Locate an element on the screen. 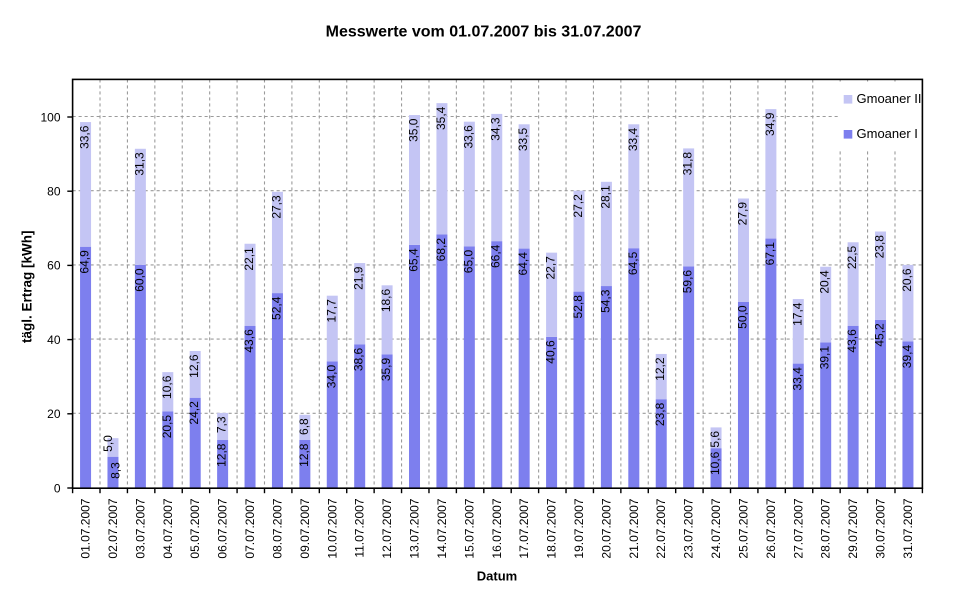 The image size is (970, 608). svg-text: 64,4 is located at coordinates (523, 264).